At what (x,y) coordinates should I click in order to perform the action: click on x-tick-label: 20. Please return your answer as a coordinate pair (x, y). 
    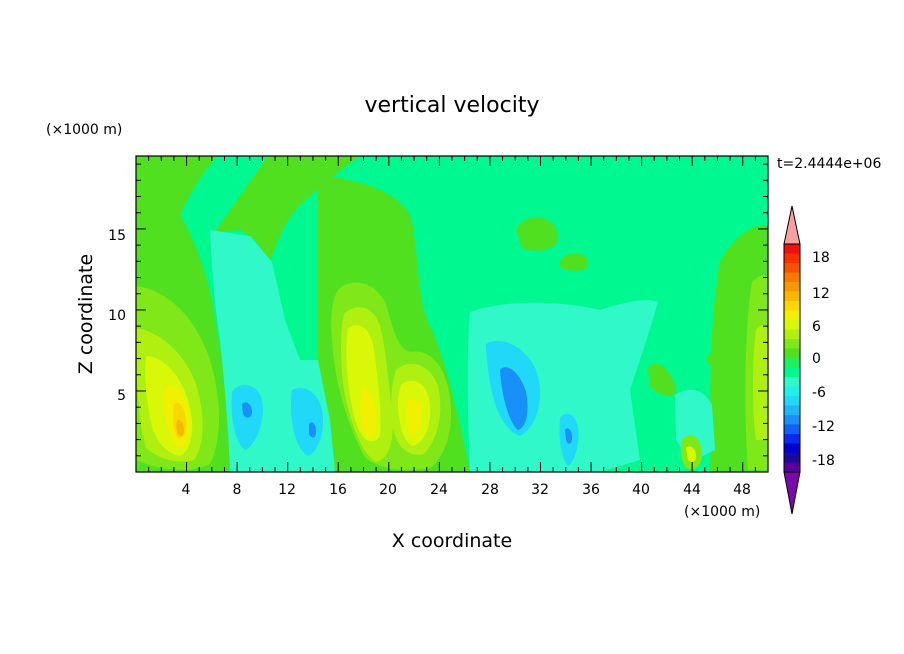
    Looking at the image, I should click on (388, 490).